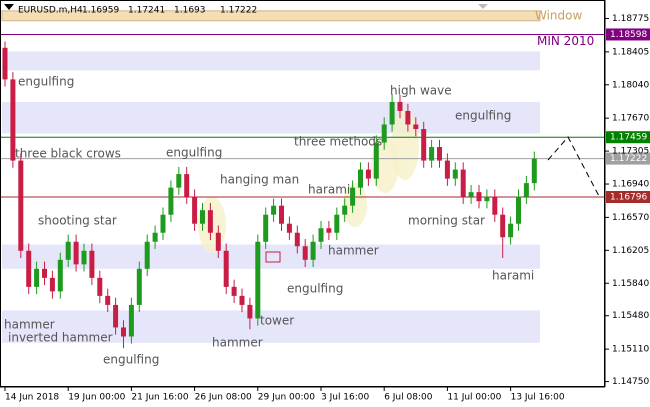  Describe the element at coordinates (559, 15) in the screenshot. I see `zone-label: Window` at that location.